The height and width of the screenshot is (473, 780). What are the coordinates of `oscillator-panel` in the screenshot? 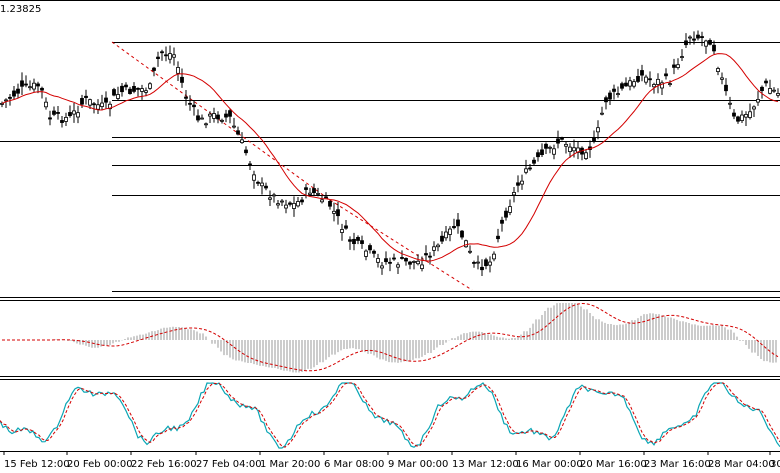 It's located at (390, 337).